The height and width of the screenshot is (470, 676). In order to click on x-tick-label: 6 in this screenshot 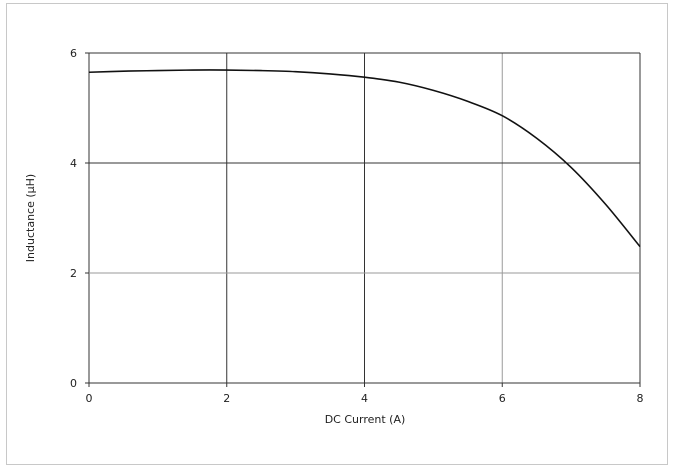, I will do `click(502, 398)`.